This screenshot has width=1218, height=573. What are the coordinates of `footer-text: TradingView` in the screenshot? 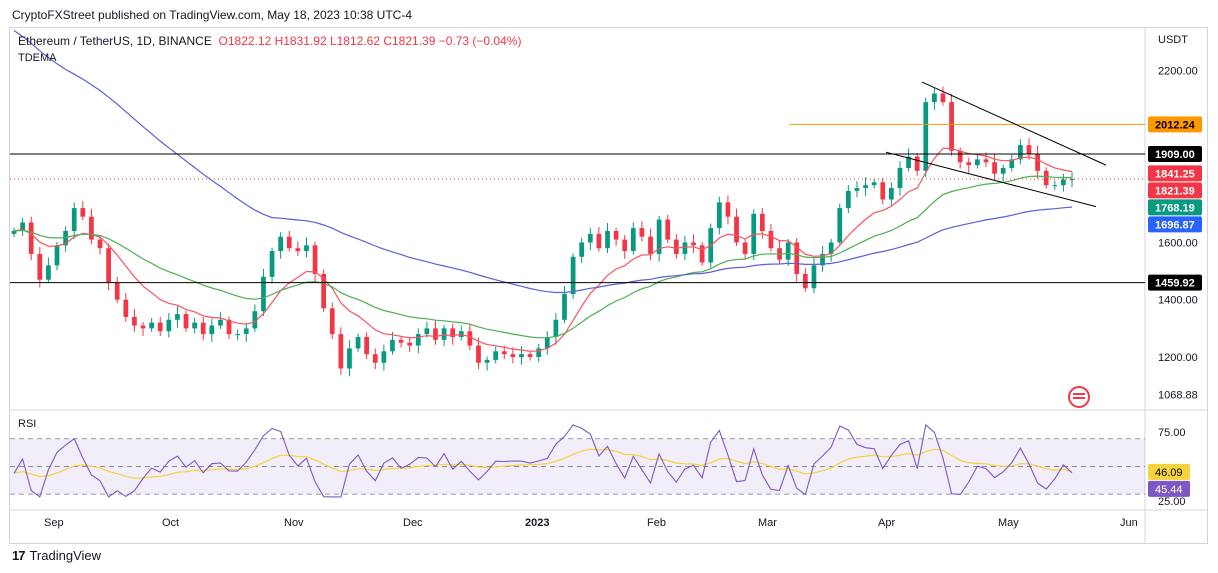 It's located at (65, 555).